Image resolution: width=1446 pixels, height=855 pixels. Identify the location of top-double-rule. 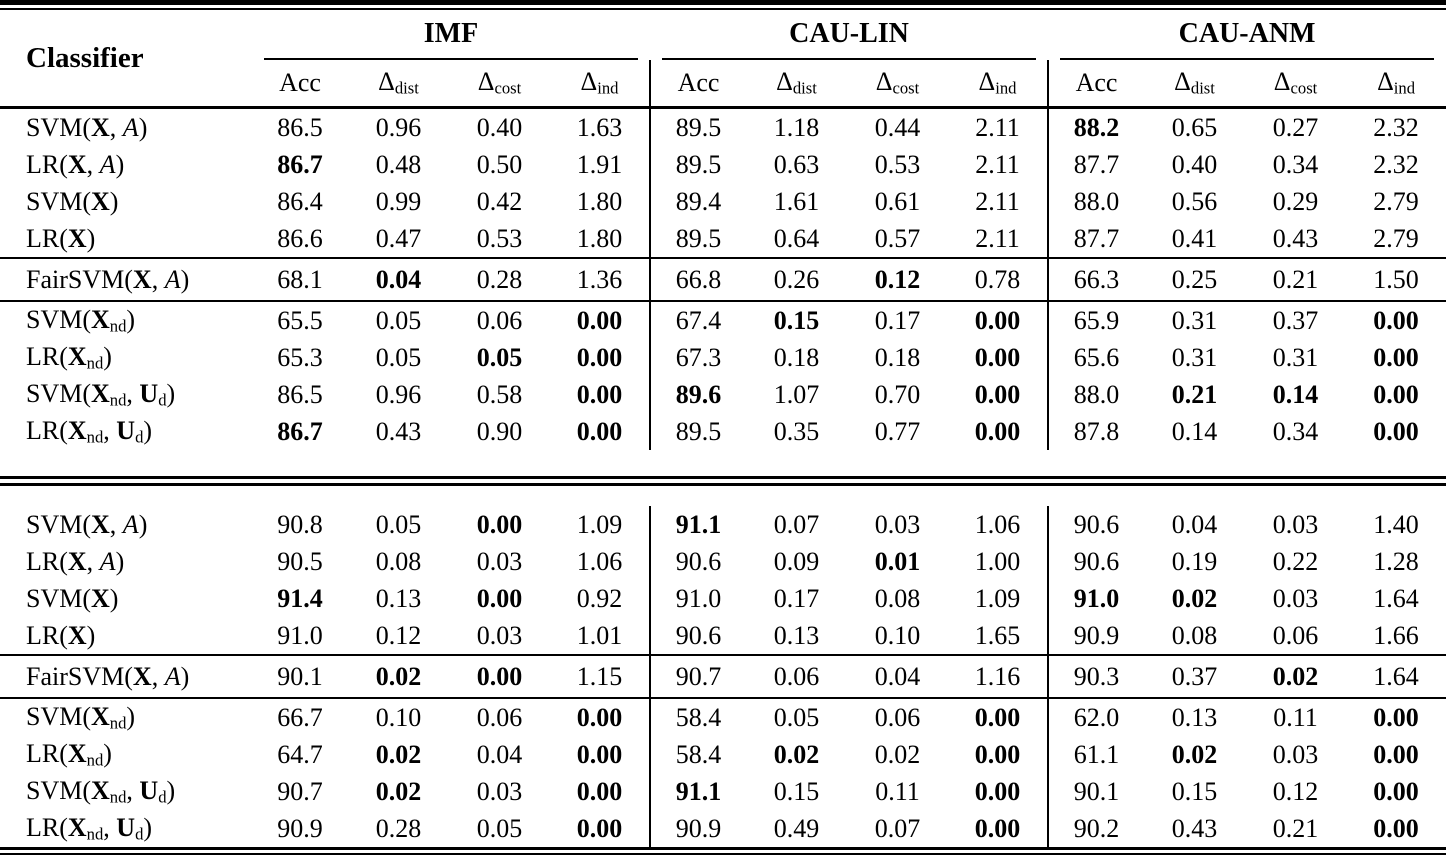
(723, 5).